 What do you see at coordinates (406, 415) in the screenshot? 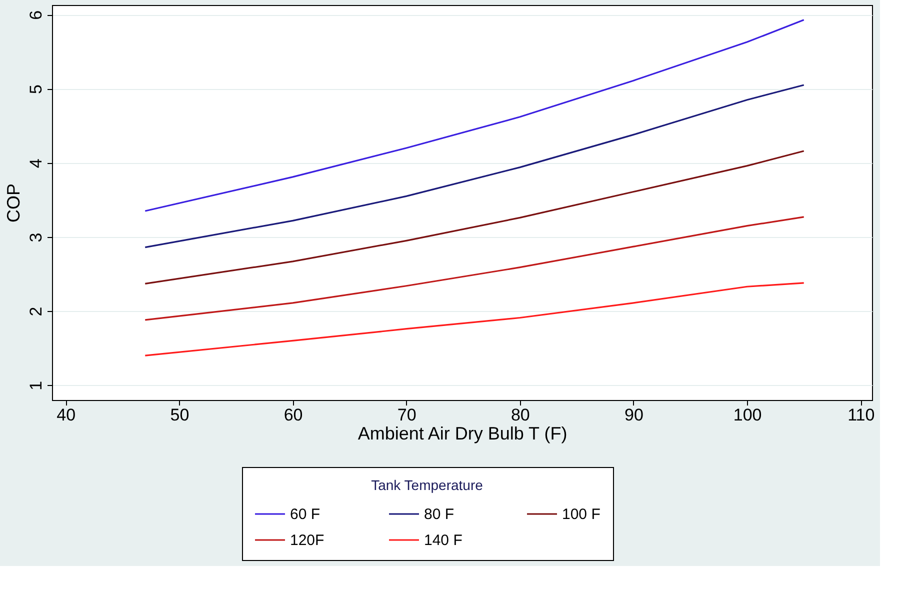
I see `x-tick-label: 70` at bounding box center [406, 415].